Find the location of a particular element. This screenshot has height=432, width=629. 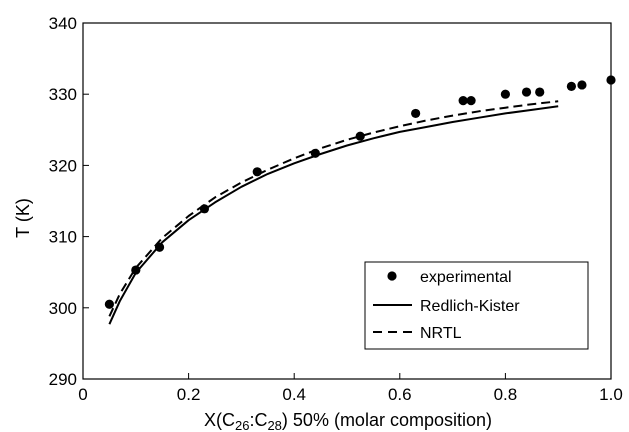

y-tick-label: 330 is located at coordinates (63, 94).